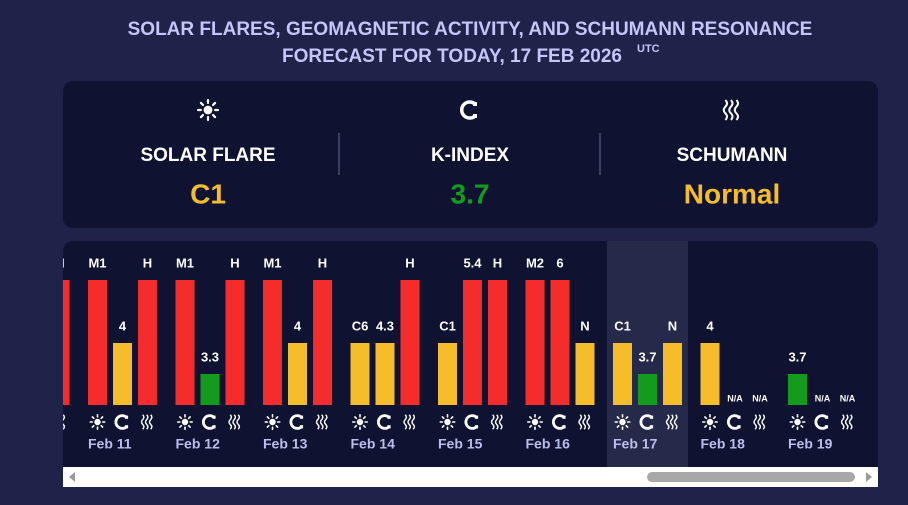  I want to click on summary-label: SOLAR FLARE, so click(207, 155).